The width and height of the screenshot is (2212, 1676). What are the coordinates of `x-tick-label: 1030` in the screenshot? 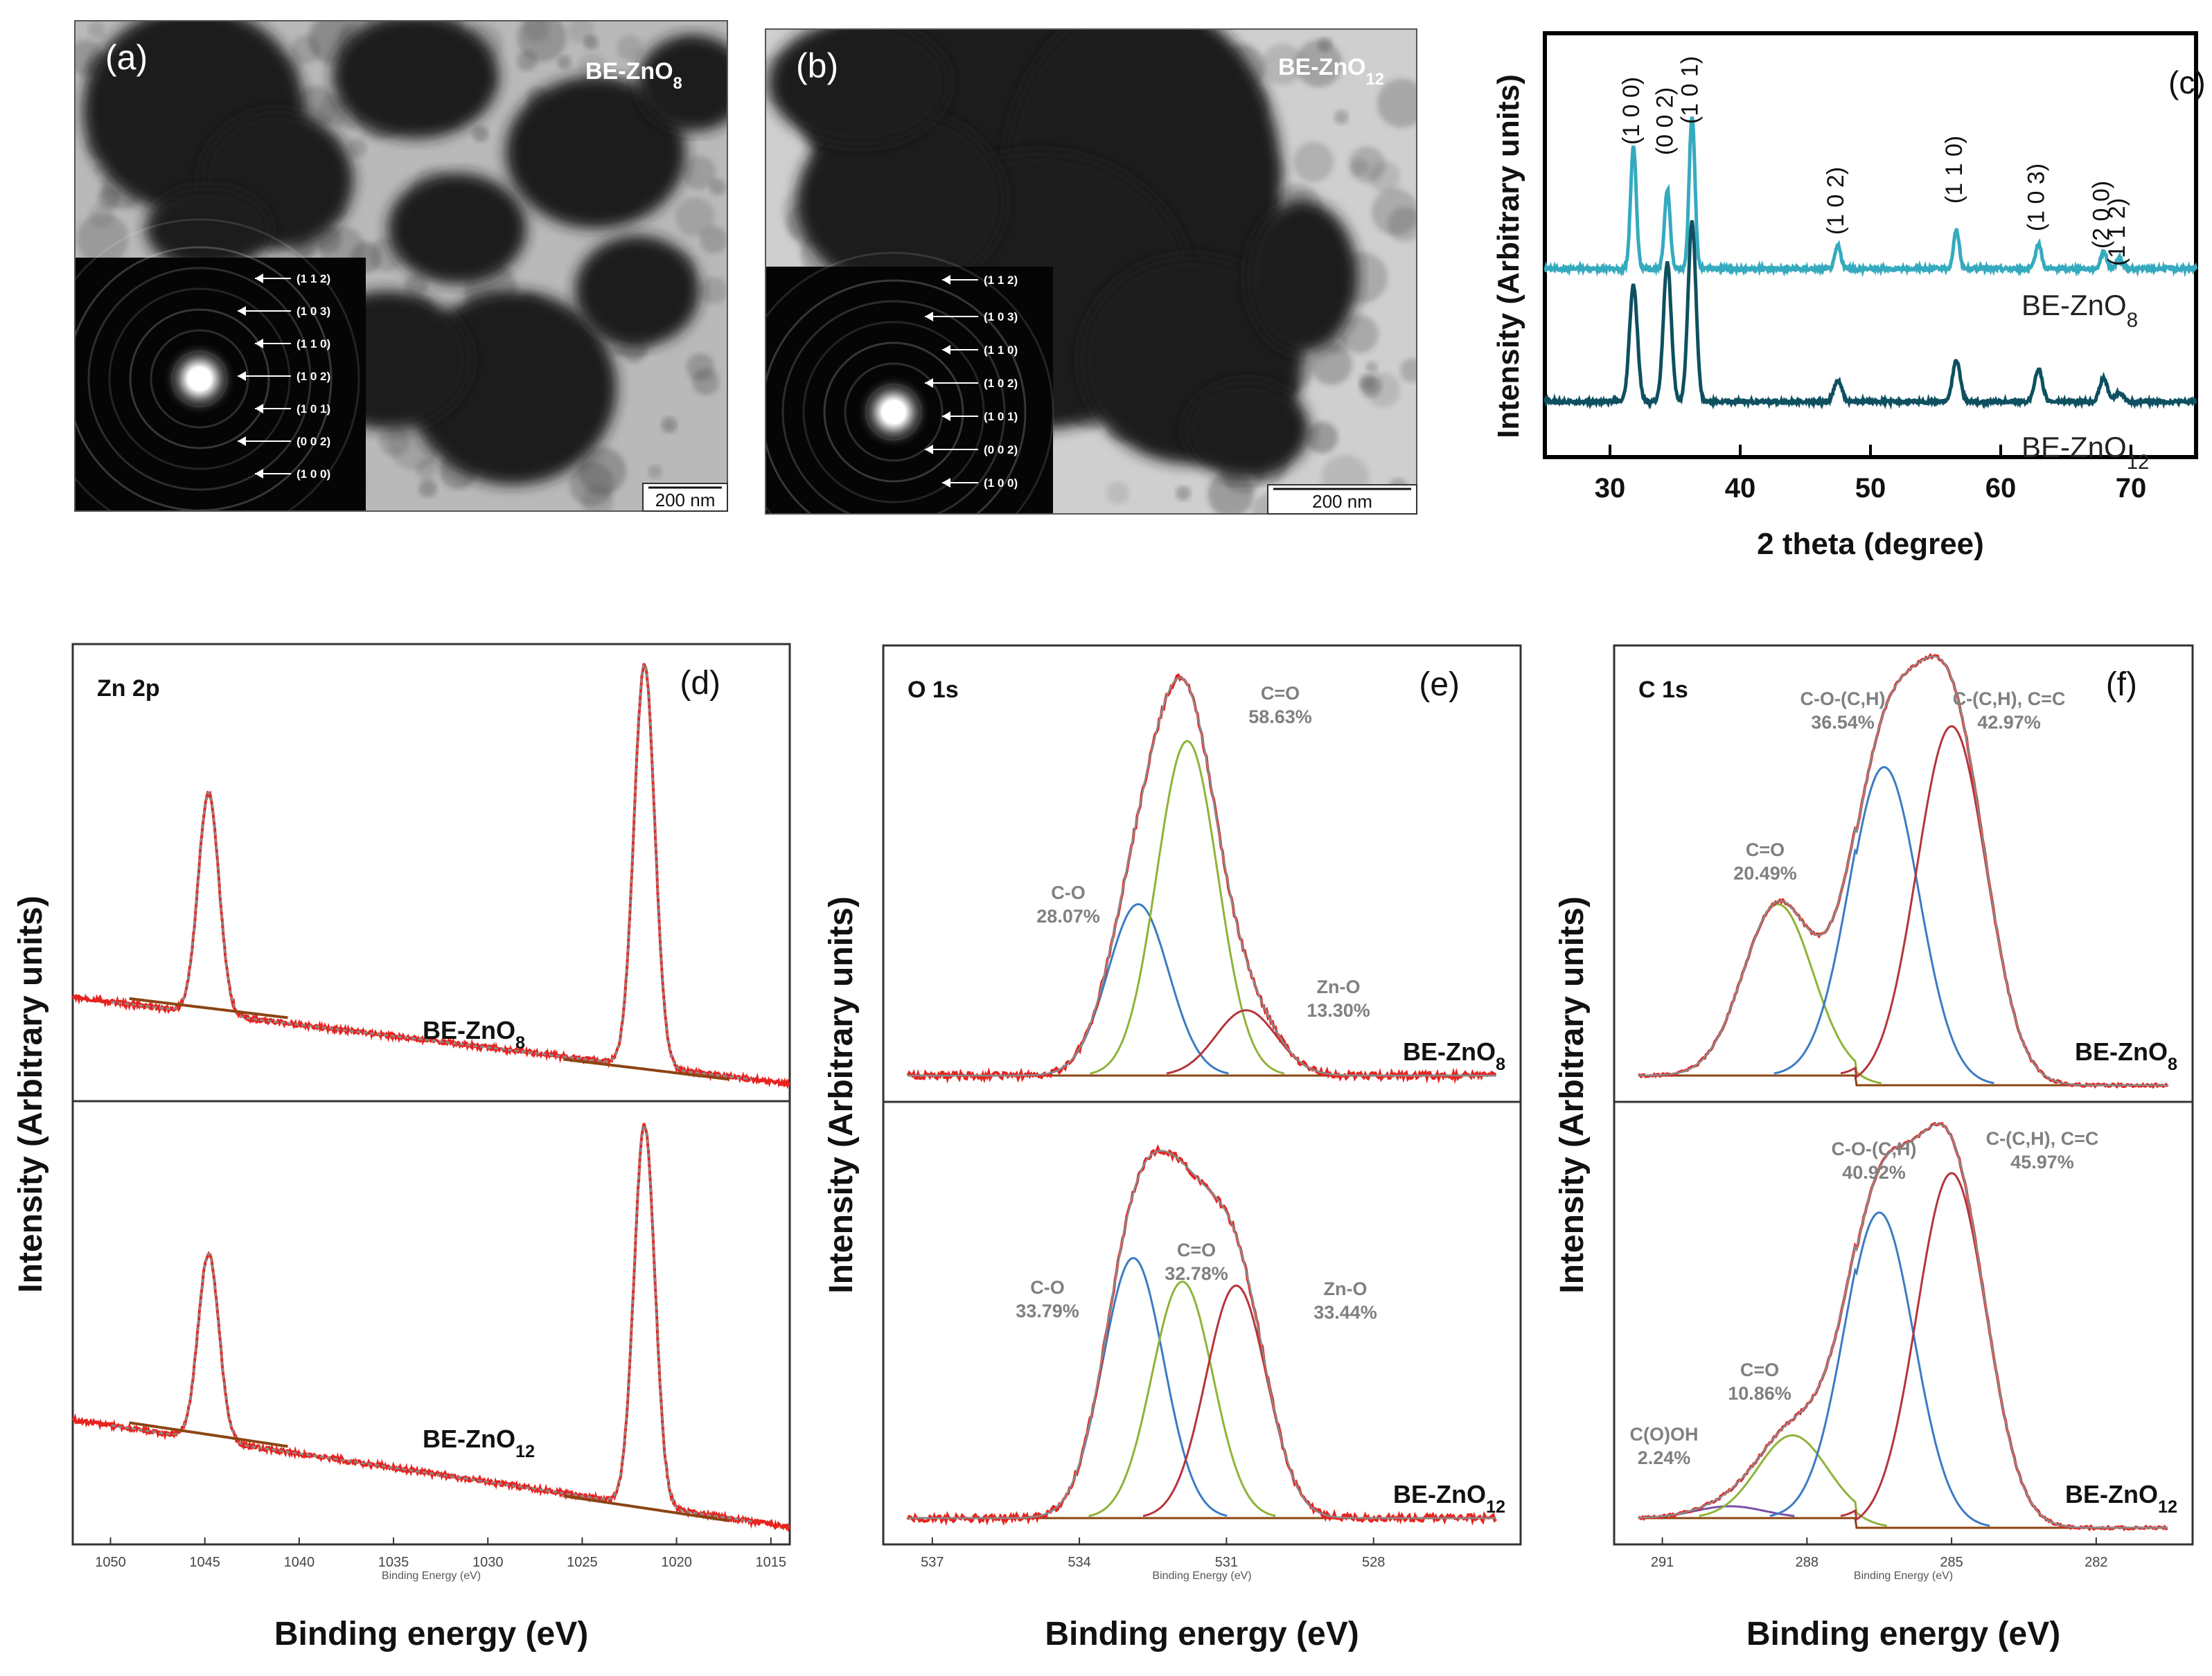 It's located at (488, 1562).